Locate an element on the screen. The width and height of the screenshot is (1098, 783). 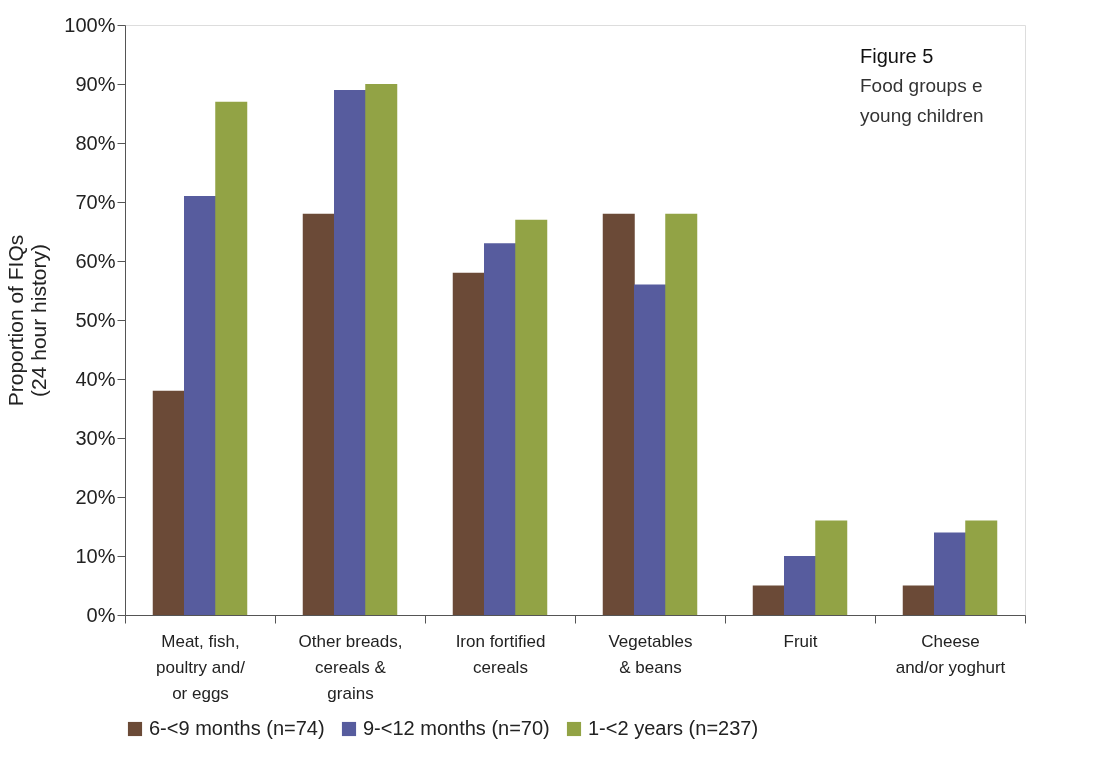
annotation: Food groups e is located at coordinates (921, 85).